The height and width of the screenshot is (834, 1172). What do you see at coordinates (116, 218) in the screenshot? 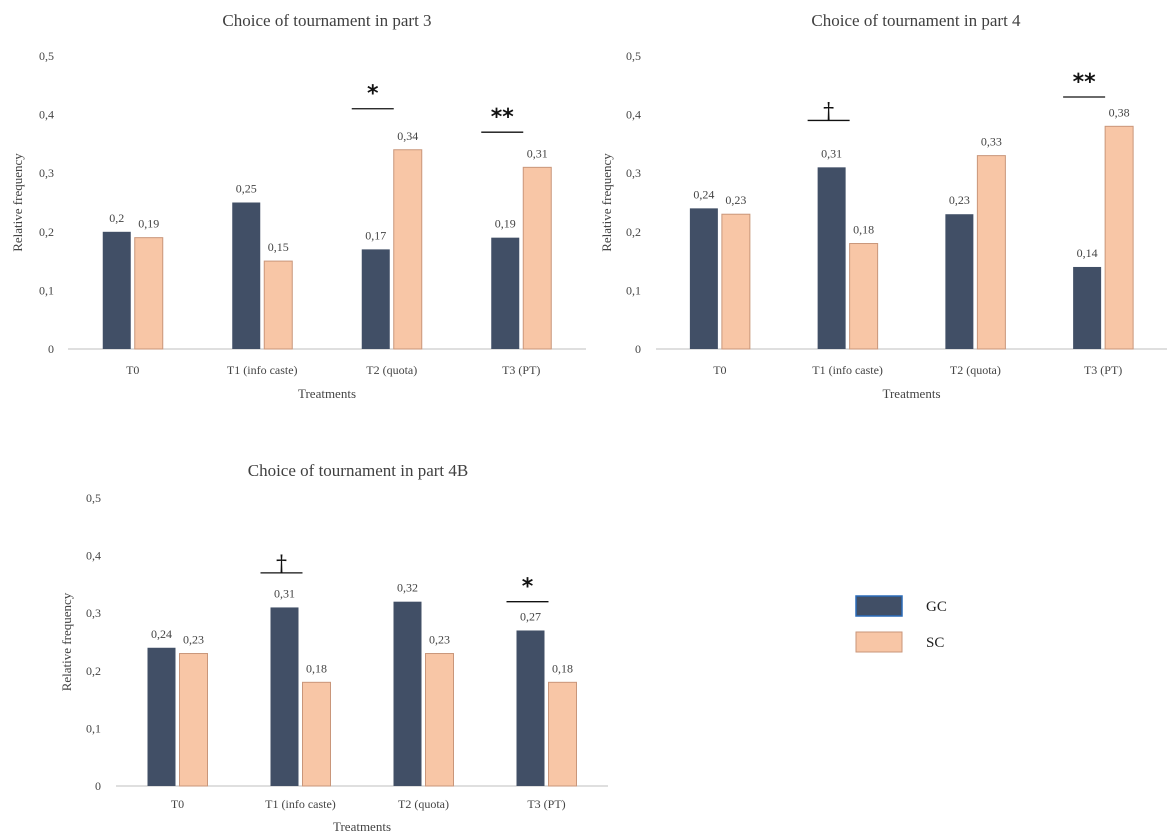
I see `data-label: 0,2` at bounding box center [116, 218].